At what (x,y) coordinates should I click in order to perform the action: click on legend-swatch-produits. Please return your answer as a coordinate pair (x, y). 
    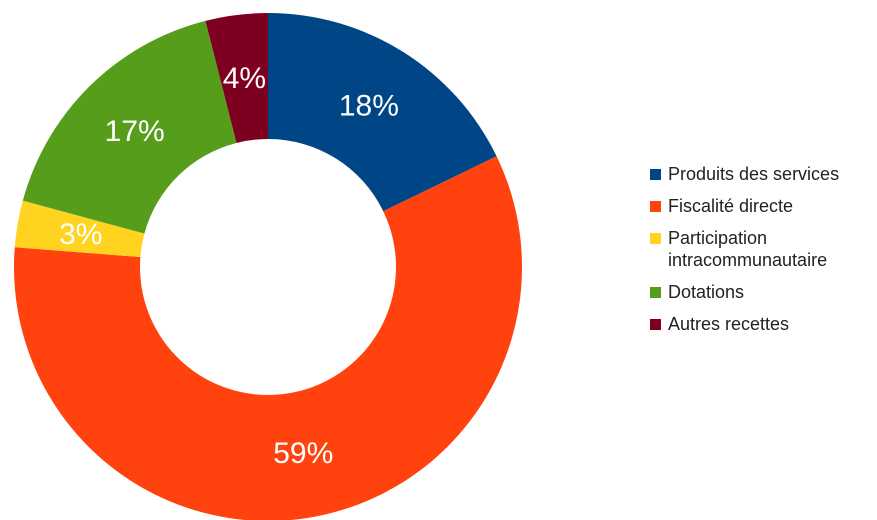
    Looking at the image, I should click on (655, 174).